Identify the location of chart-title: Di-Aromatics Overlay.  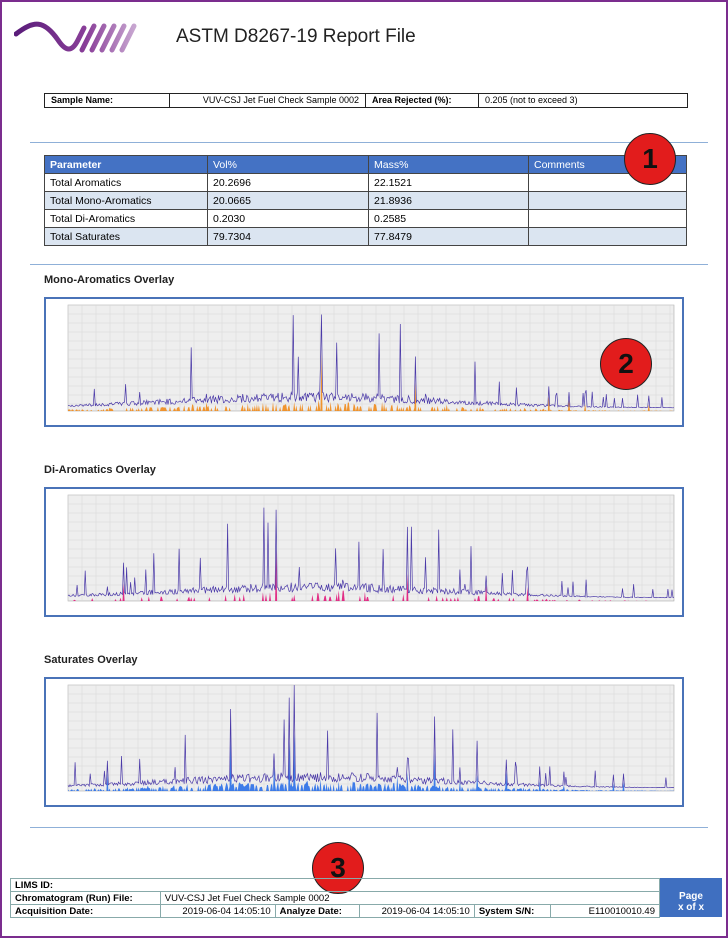
(100, 470).